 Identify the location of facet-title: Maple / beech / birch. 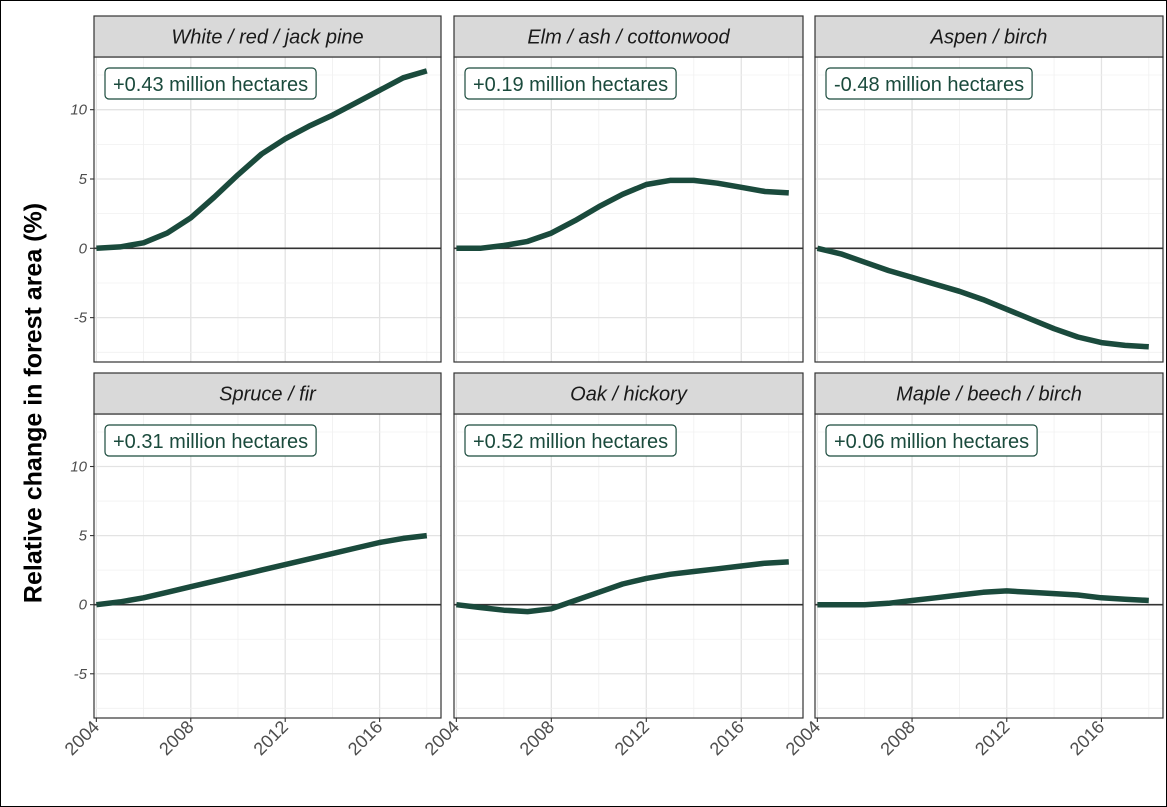
(989, 395).